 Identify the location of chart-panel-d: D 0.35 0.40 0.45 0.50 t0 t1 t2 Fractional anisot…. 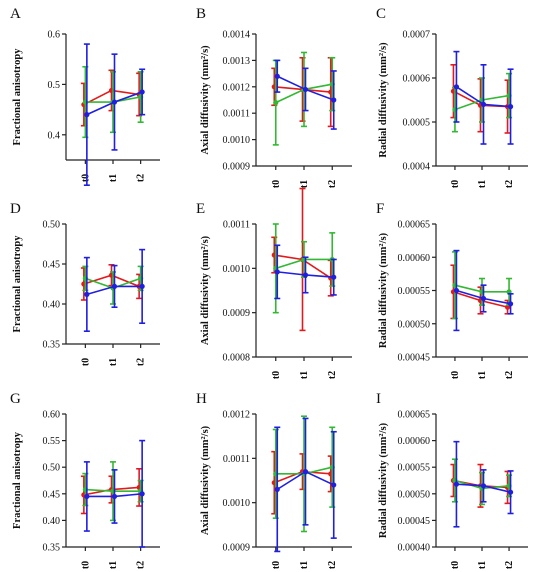
(85, 283).